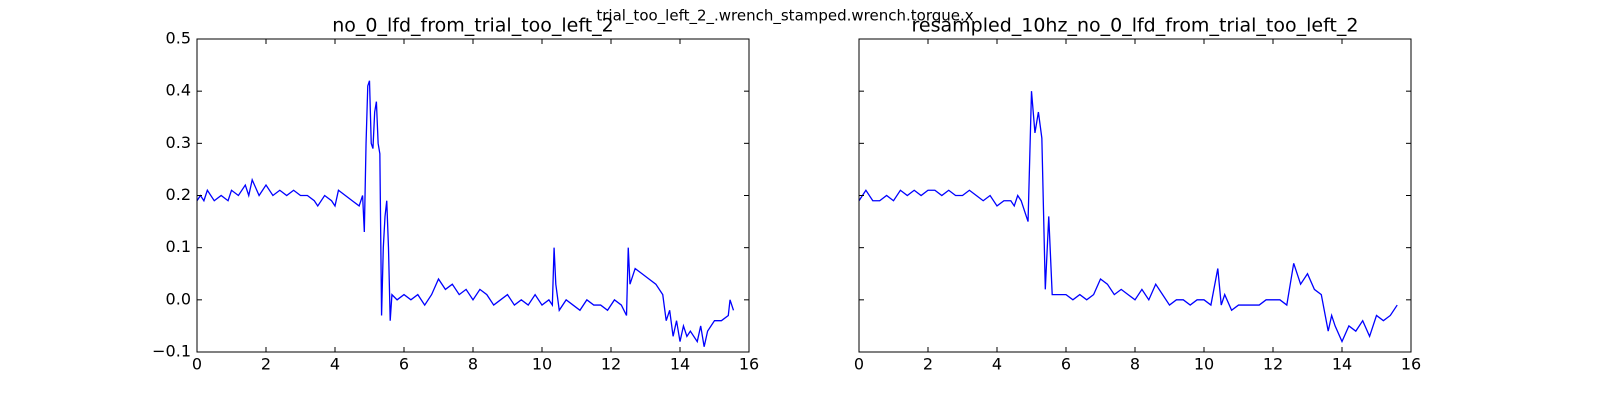 This screenshot has width=1600, height=400. I want to click on y-tick-label: 0.3, so click(178, 142).